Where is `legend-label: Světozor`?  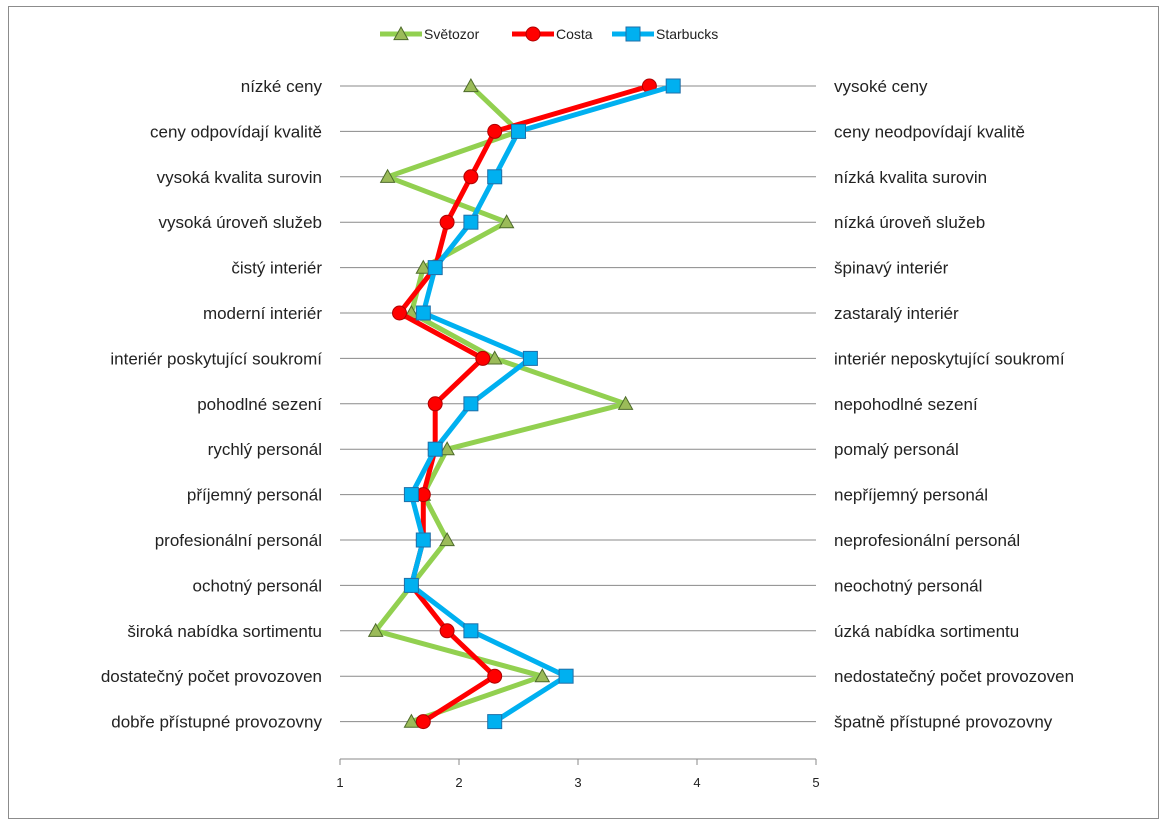 legend-label: Světozor is located at coordinates (452, 34).